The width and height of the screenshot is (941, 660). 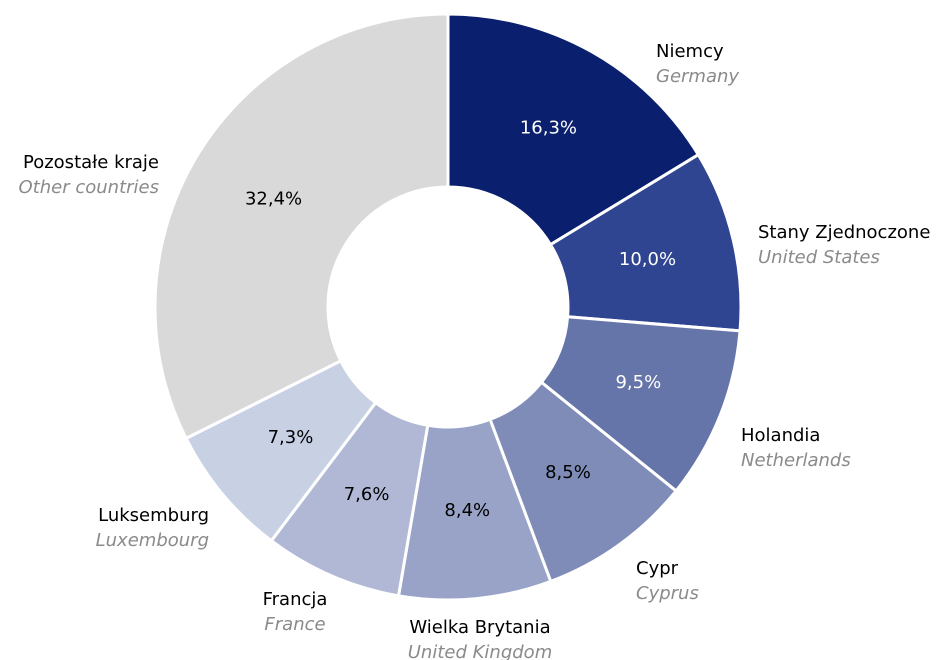 What do you see at coordinates (291, 437) in the screenshot?
I see `value-label: 7,3%` at bounding box center [291, 437].